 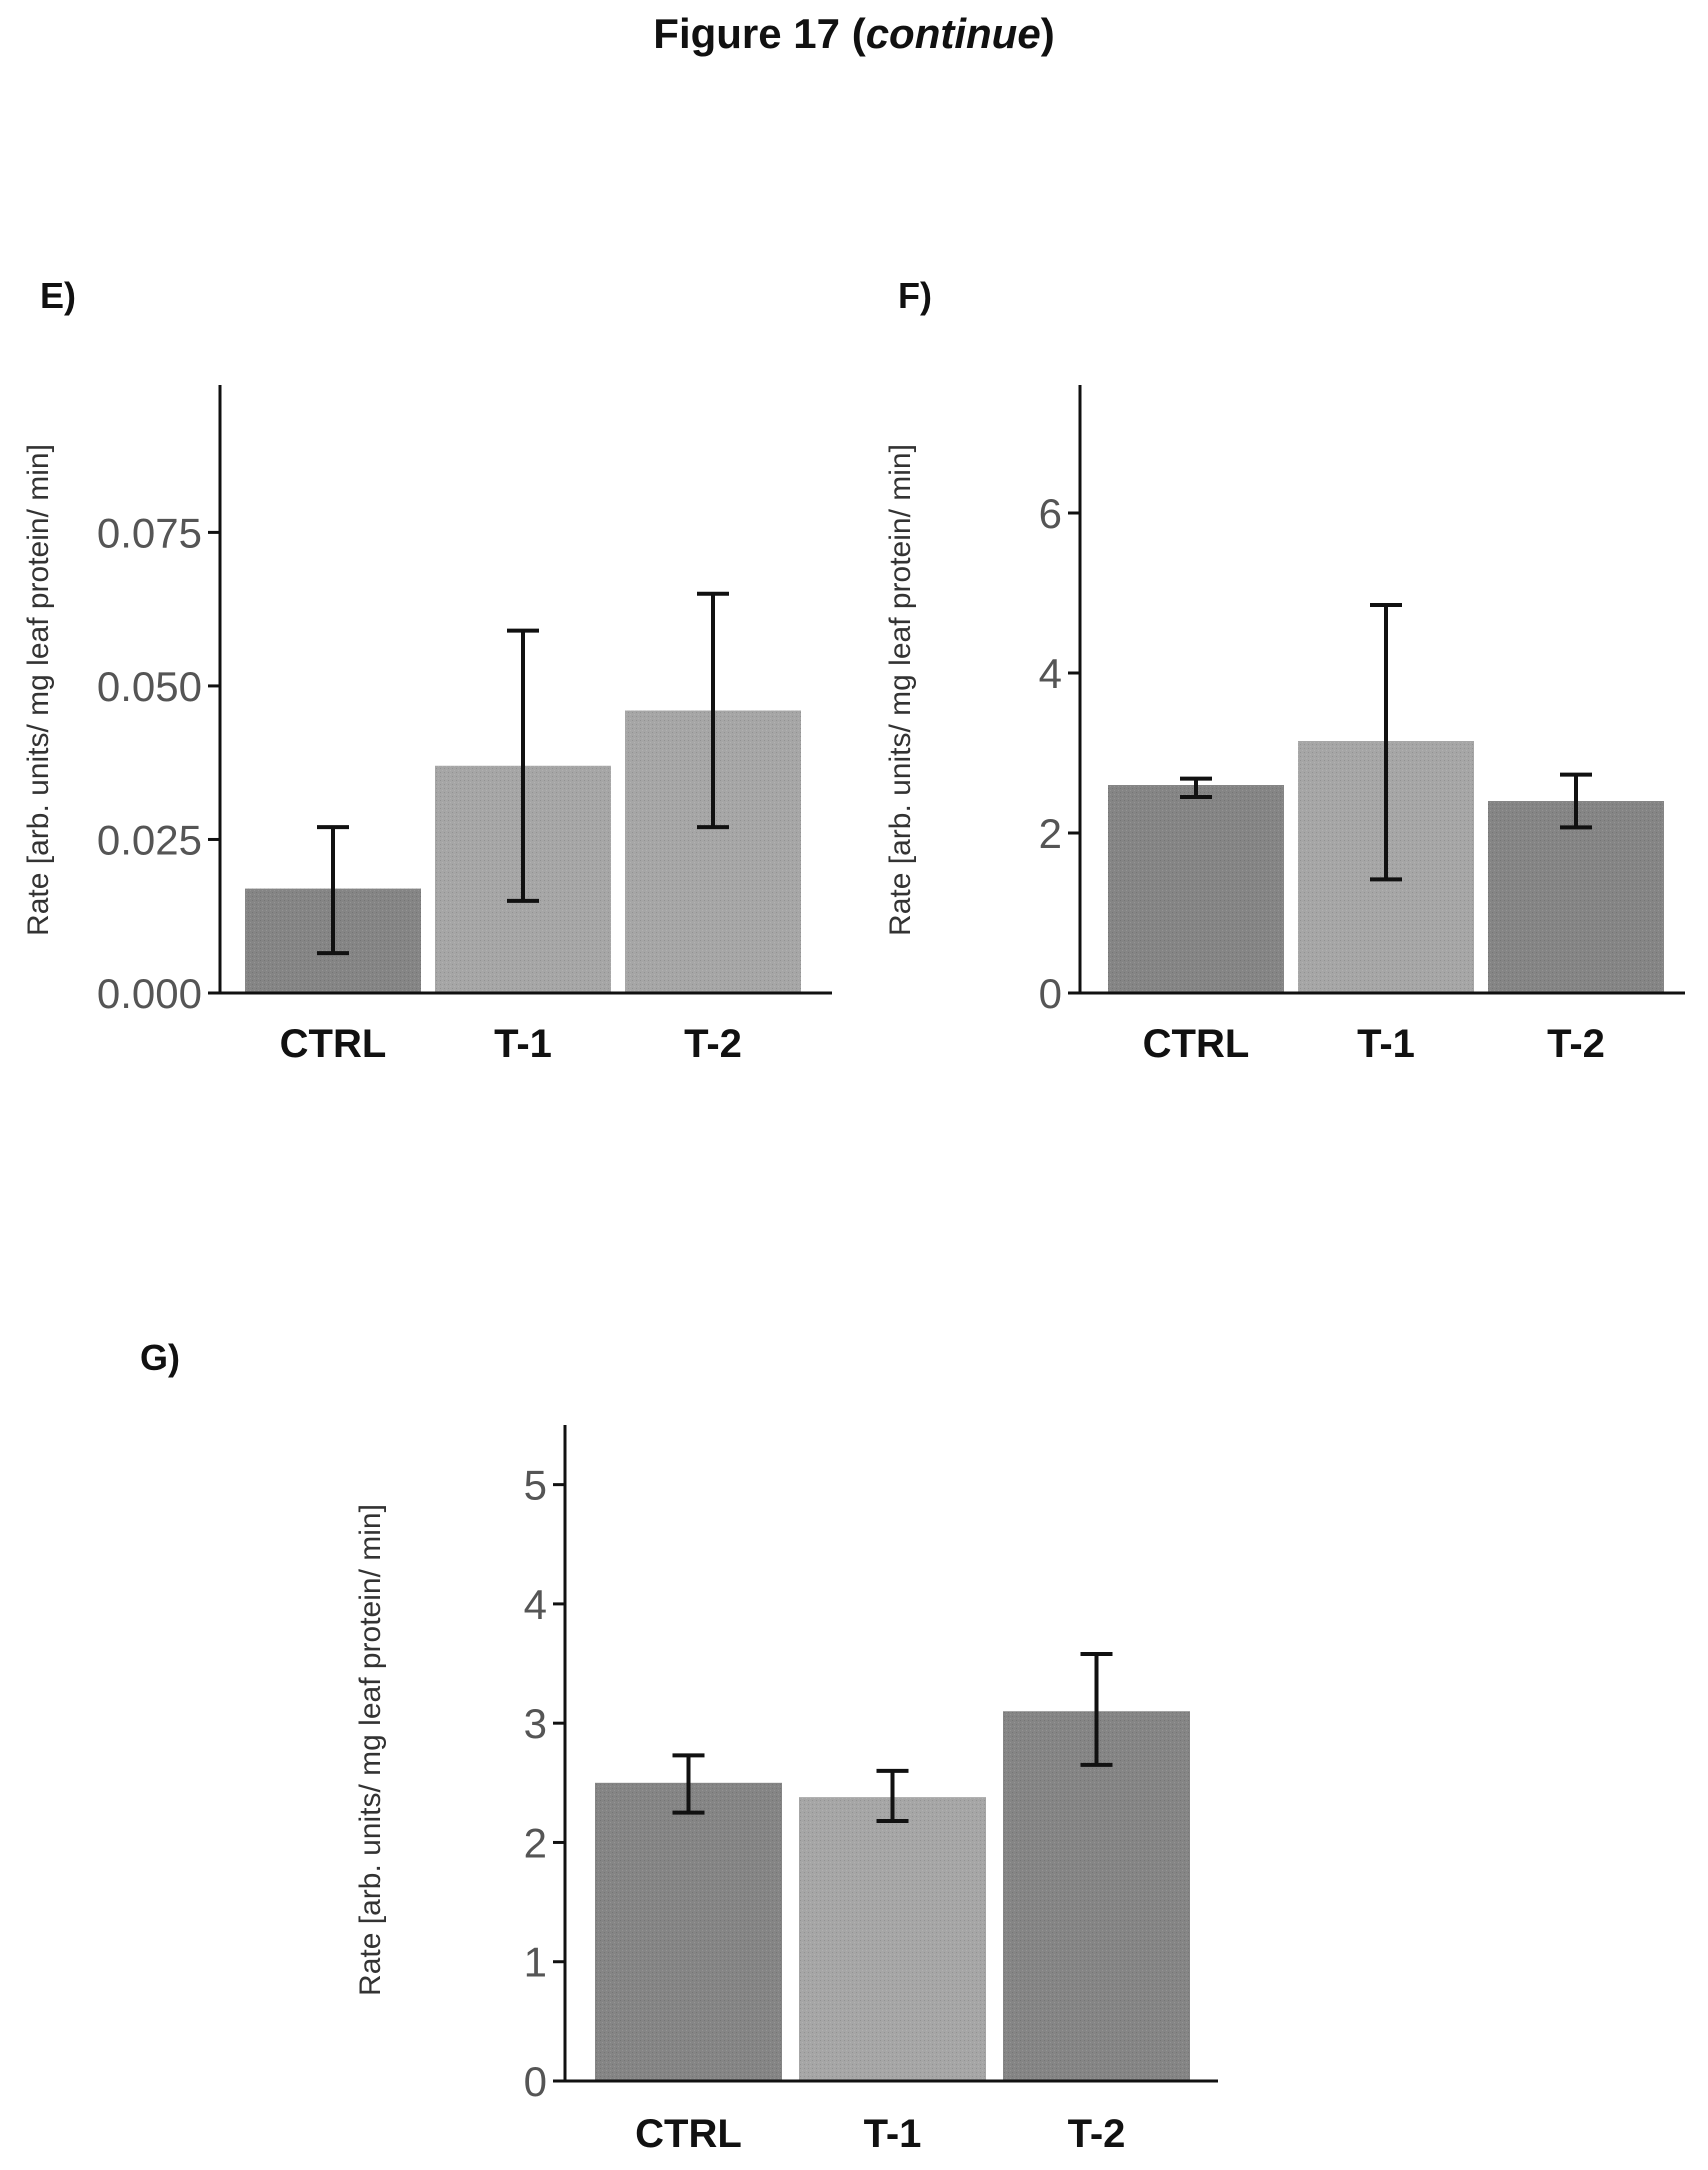 What do you see at coordinates (1050, 673) in the screenshot?
I see `panel-f-ytick-label-2: 4` at bounding box center [1050, 673].